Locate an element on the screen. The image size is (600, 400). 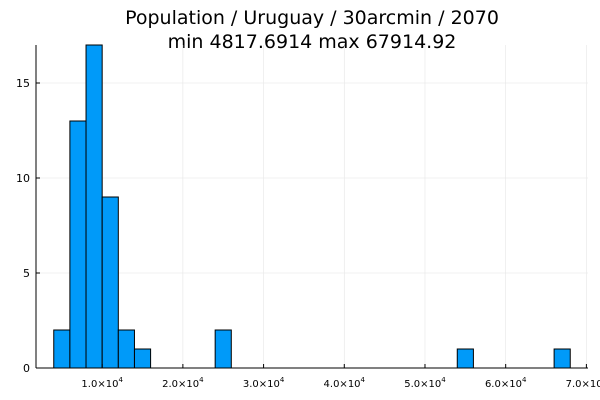
chart-title-line1: Population / Uruguay / 30arcmin / 2070 is located at coordinates (312, 18).